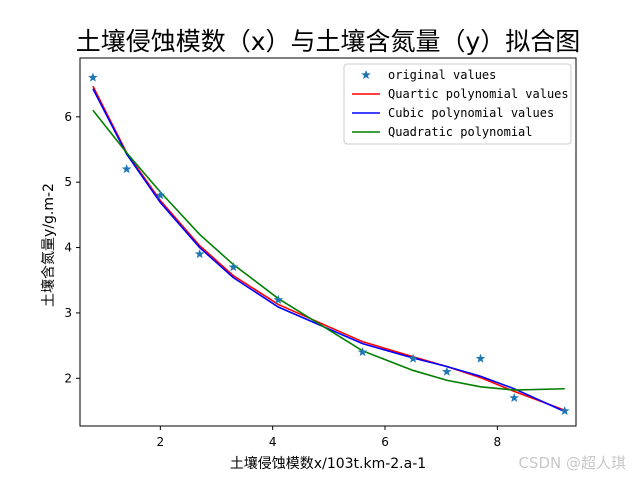  What do you see at coordinates (572, 463) in the screenshot?
I see `watermark: CSDN @超人琪` at bounding box center [572, 463].